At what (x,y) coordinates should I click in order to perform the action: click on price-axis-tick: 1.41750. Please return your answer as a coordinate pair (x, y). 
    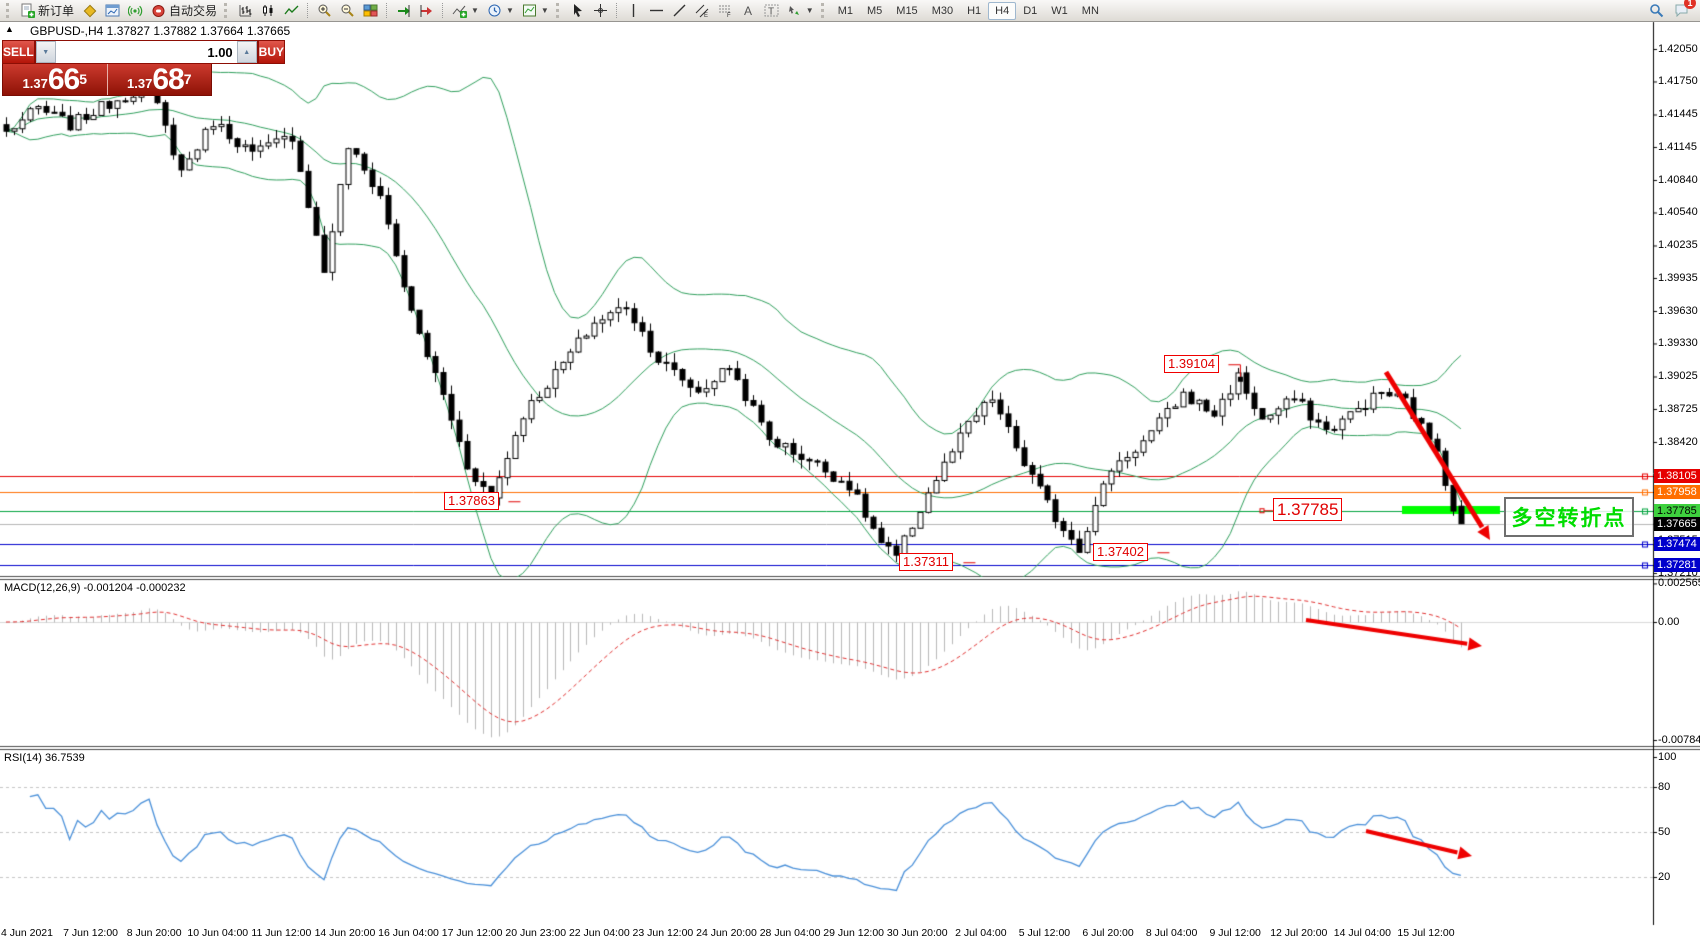
    Looking at the image, I should click on (1678, 81).